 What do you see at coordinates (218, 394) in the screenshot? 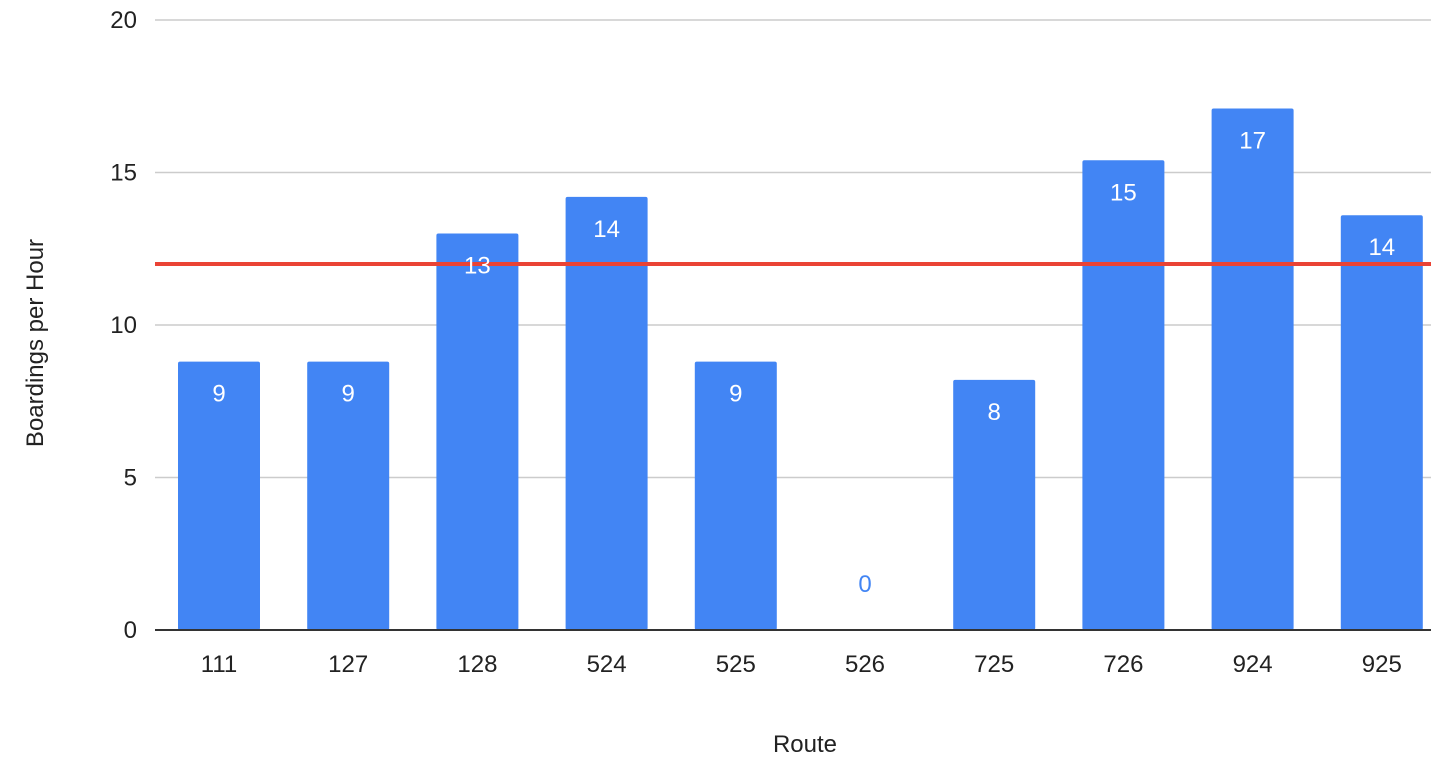
I see `data-label-111: 9` at bounding box center [218, 394].